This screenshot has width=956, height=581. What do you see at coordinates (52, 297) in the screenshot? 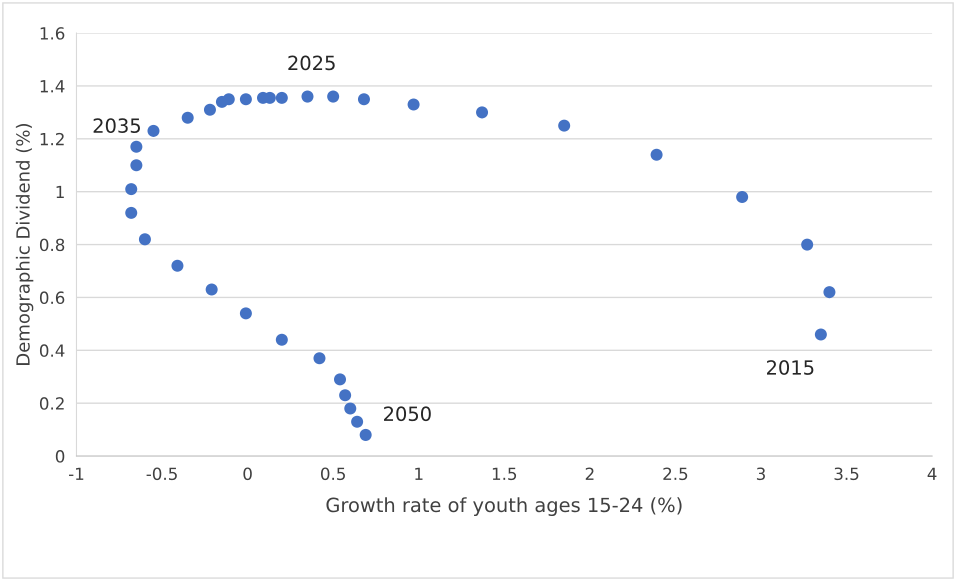
I see `y-tick-label: 0.6` at bounding box center [52, 297].